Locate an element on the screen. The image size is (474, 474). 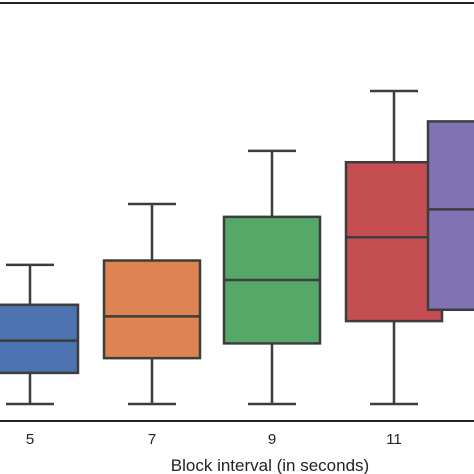
x-ticks-group: 5 7 9 11 is located at coordinates (214, 439).